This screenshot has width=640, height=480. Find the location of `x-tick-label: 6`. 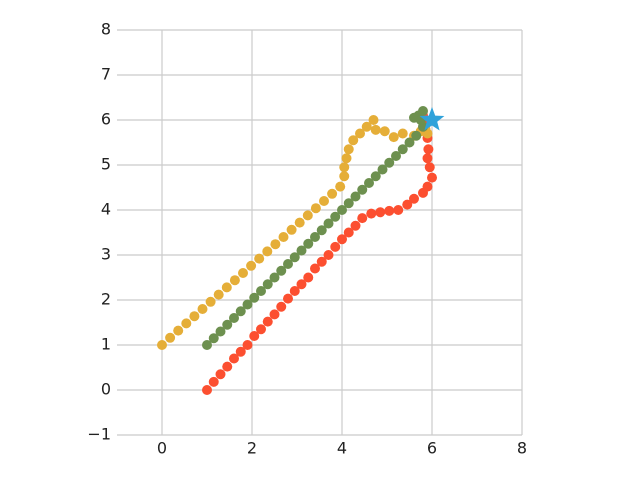

x-tick-label: 6 is located at coordinates (432, 448).